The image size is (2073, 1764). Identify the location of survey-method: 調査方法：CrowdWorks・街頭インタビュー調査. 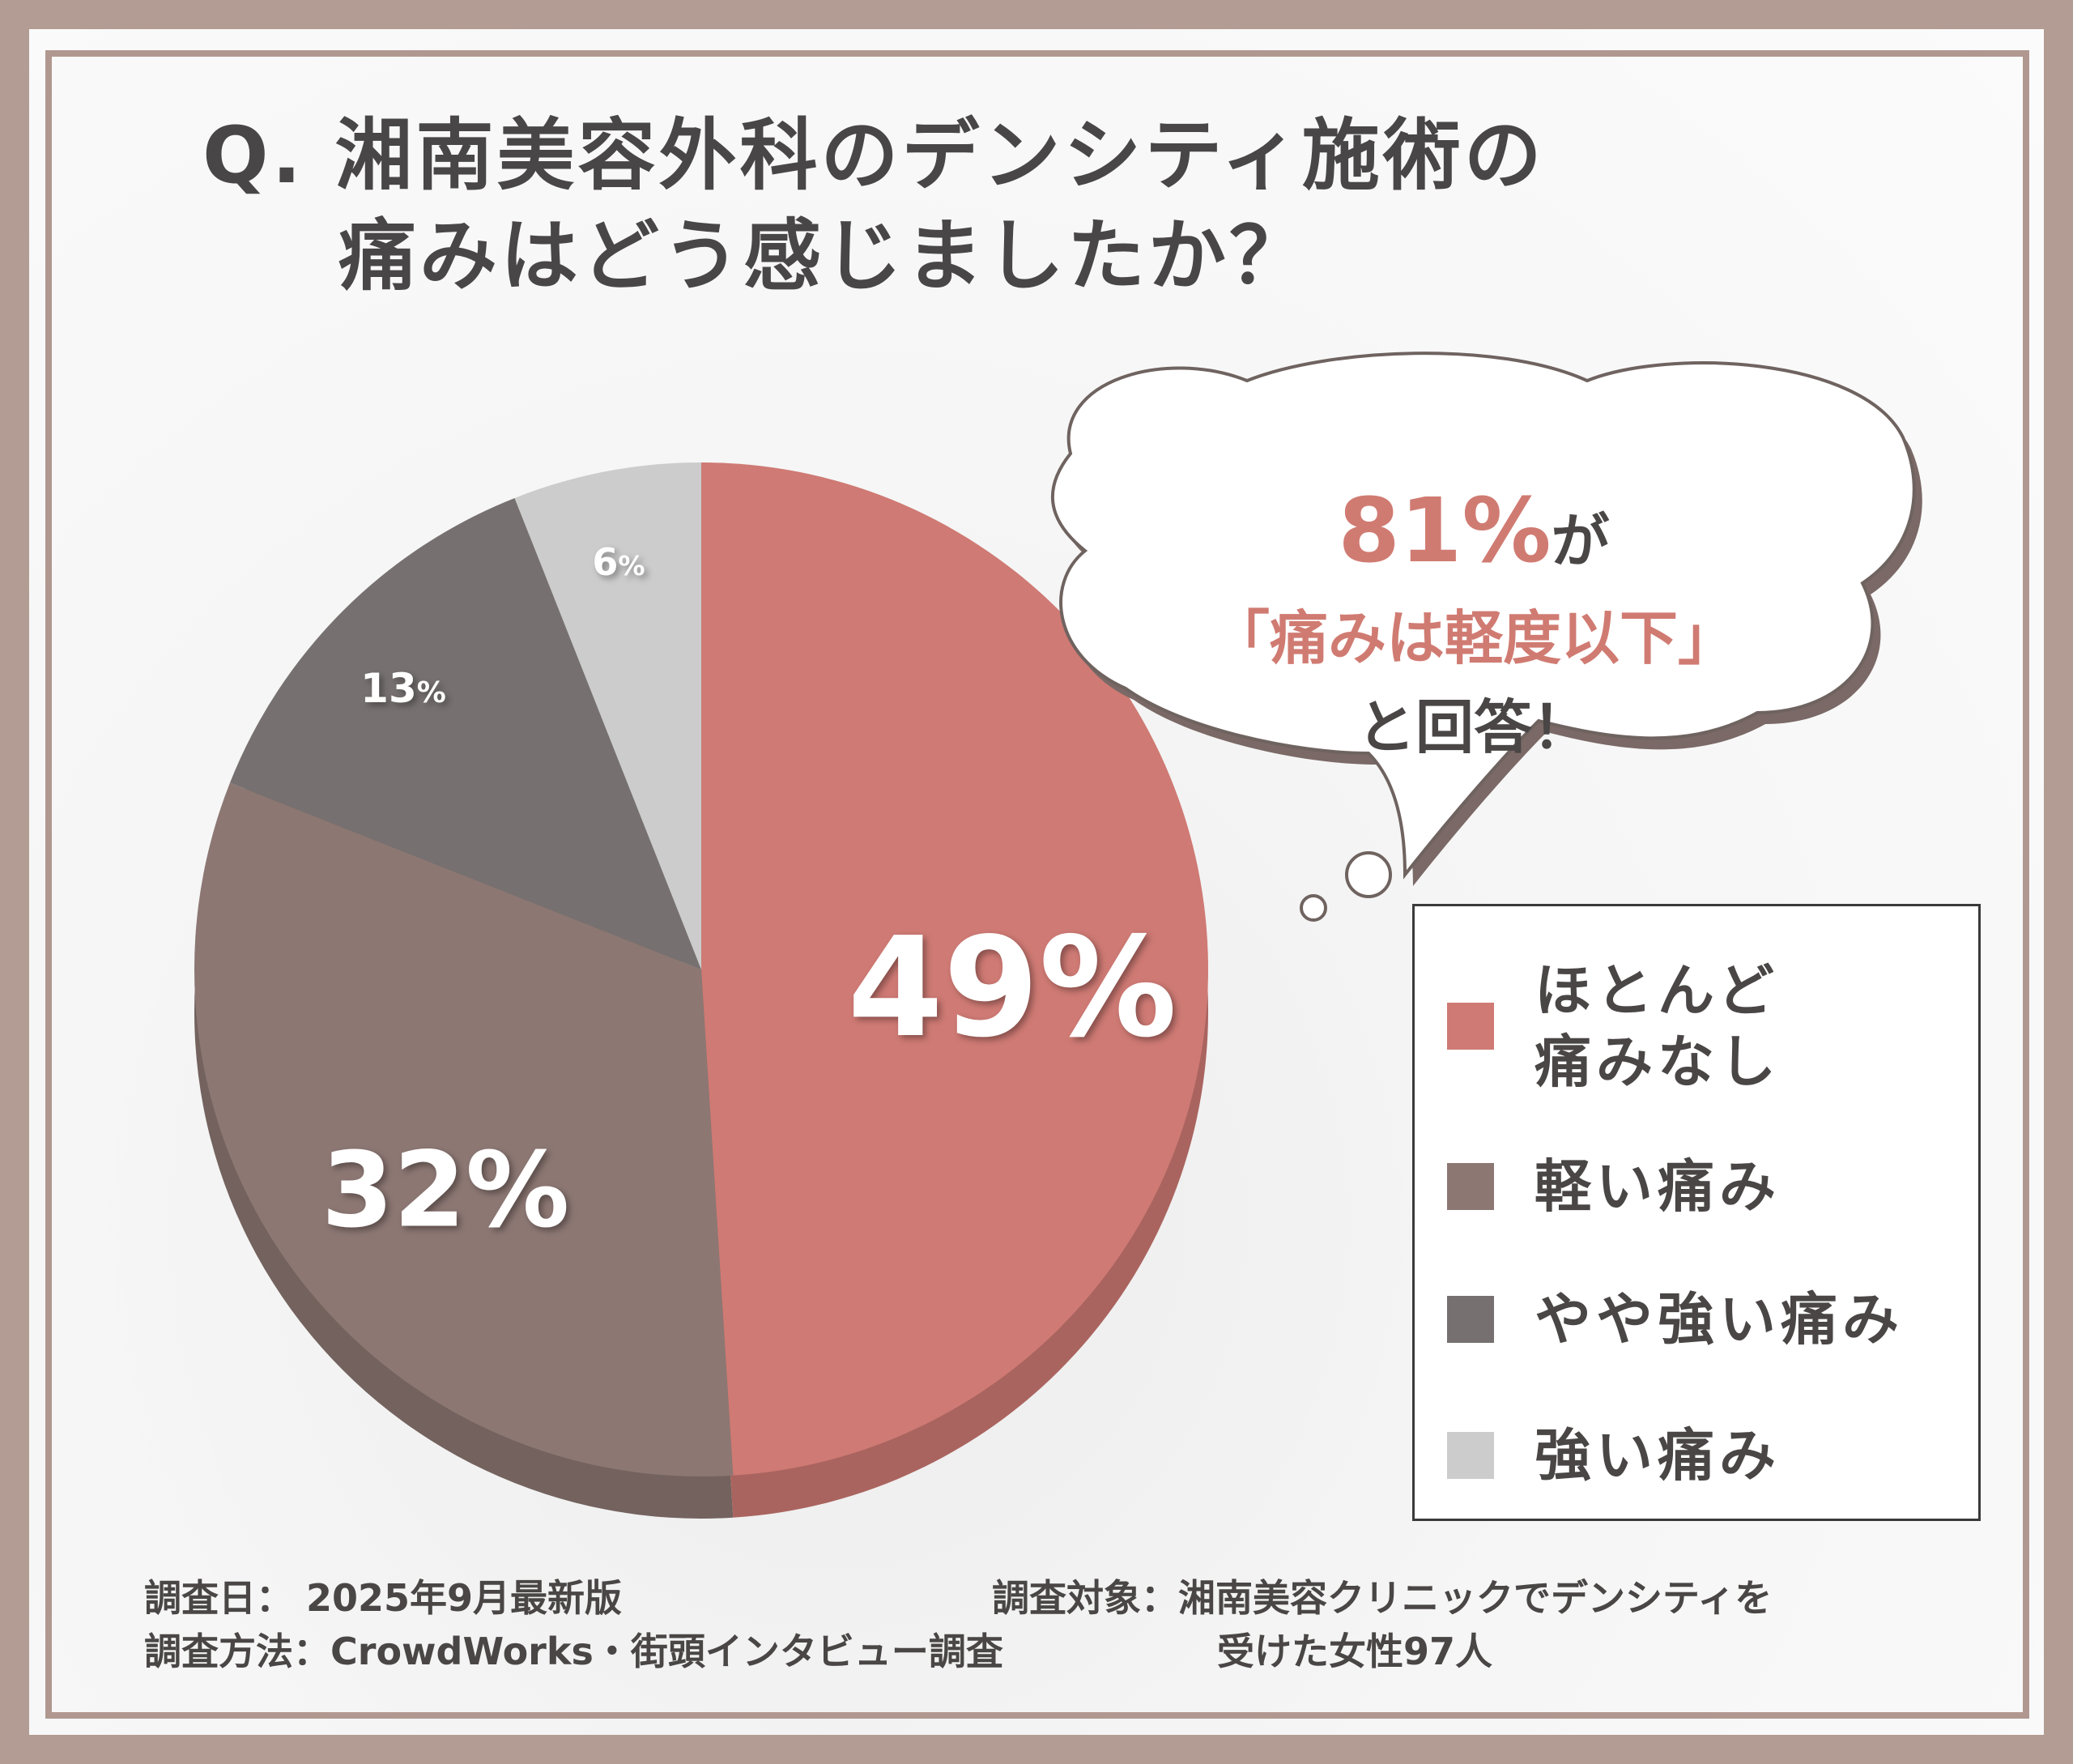
(574, 1651).